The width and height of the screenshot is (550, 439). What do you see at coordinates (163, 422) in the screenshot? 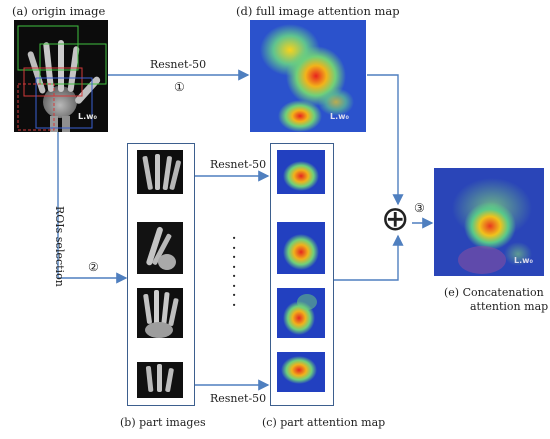
I see `label-part-images: (b) part images` at bounding box center [163, 422].